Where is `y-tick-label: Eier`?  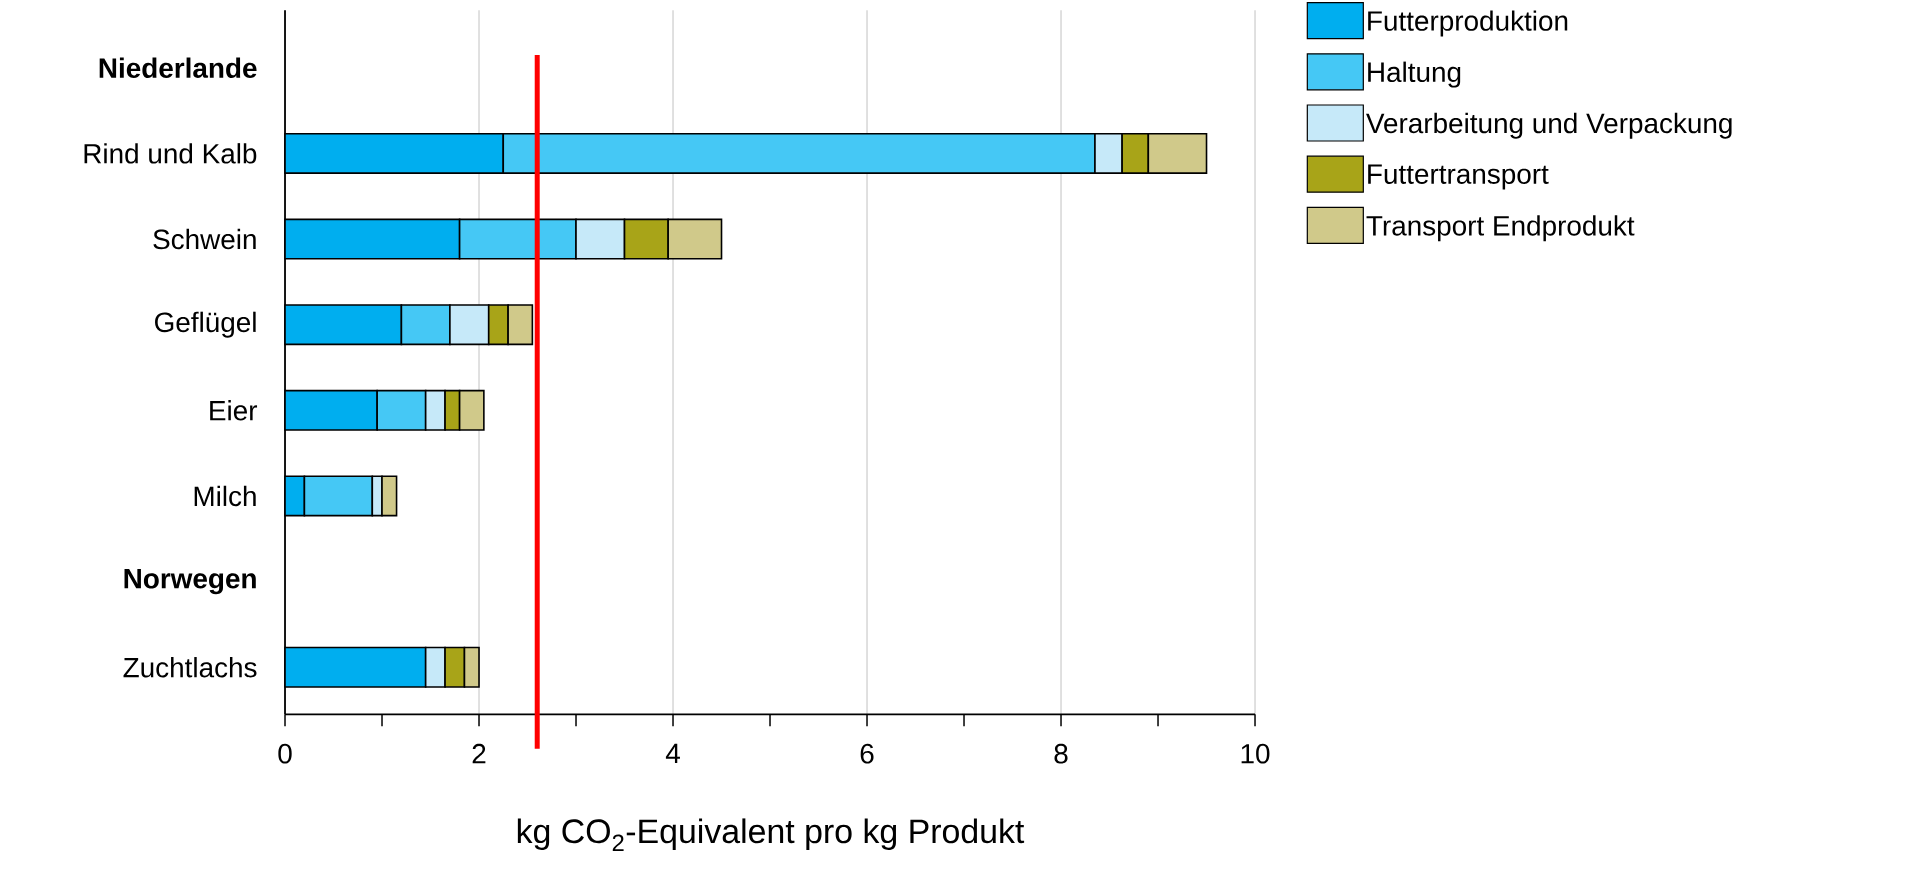 y-tick-label: Eier is located at coordinates (234, 410).